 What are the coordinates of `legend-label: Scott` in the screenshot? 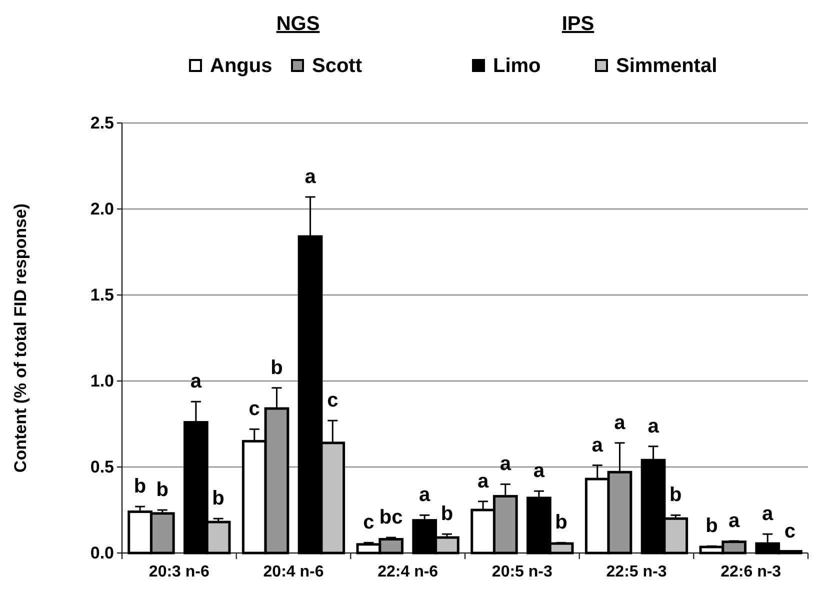 It's located at (337, 66).